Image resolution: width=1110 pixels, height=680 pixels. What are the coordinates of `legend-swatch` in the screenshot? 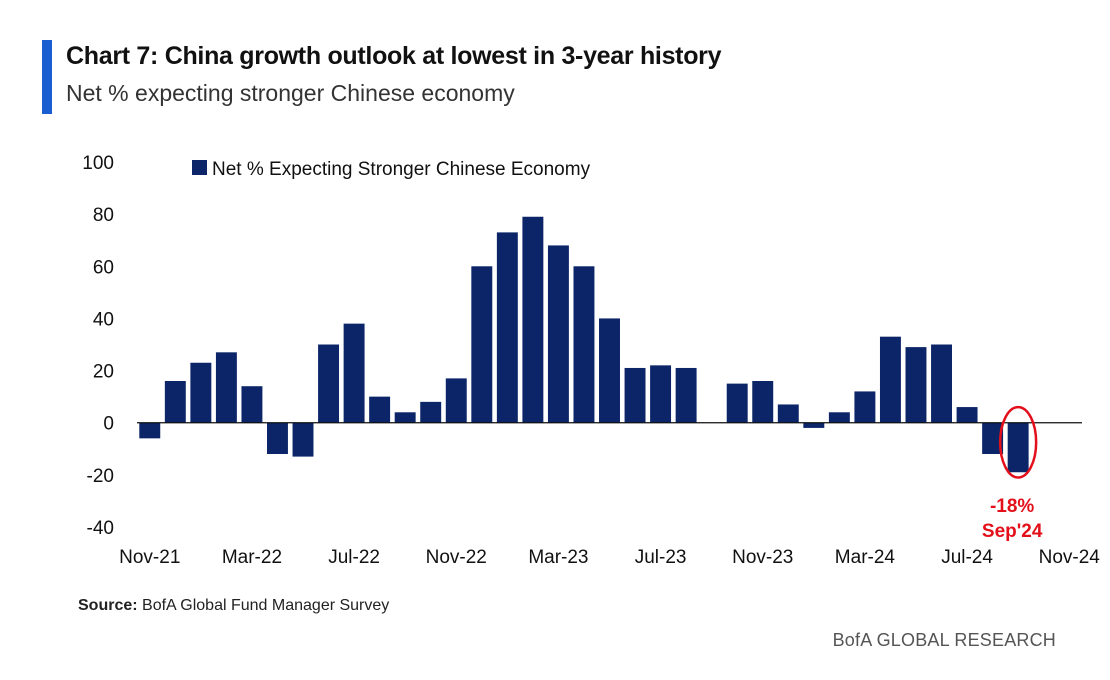 It's located at (199, 167).